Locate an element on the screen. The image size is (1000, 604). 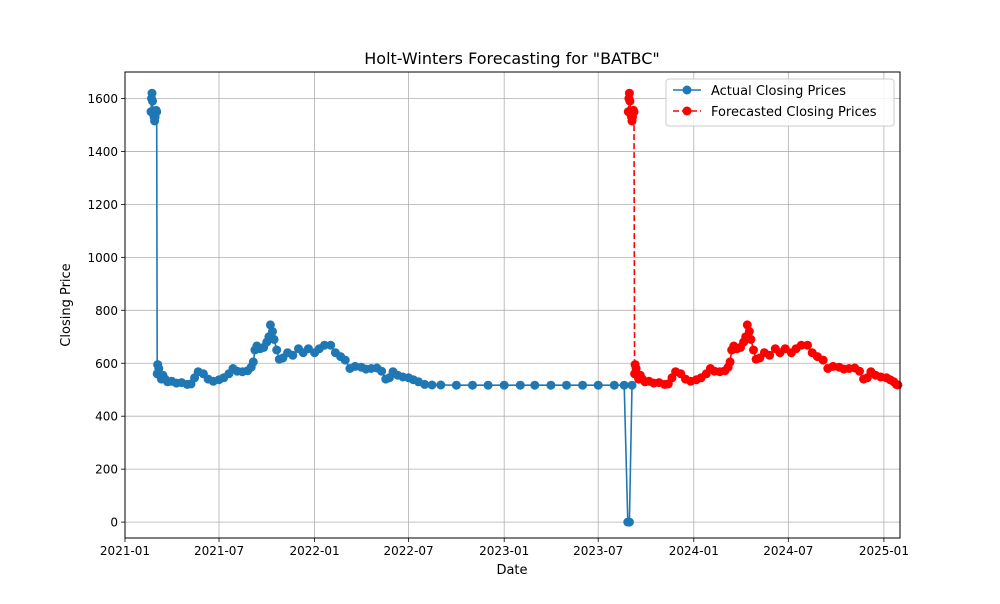
x-tick-label: 2022-07 is located at coordinates (409, 551).